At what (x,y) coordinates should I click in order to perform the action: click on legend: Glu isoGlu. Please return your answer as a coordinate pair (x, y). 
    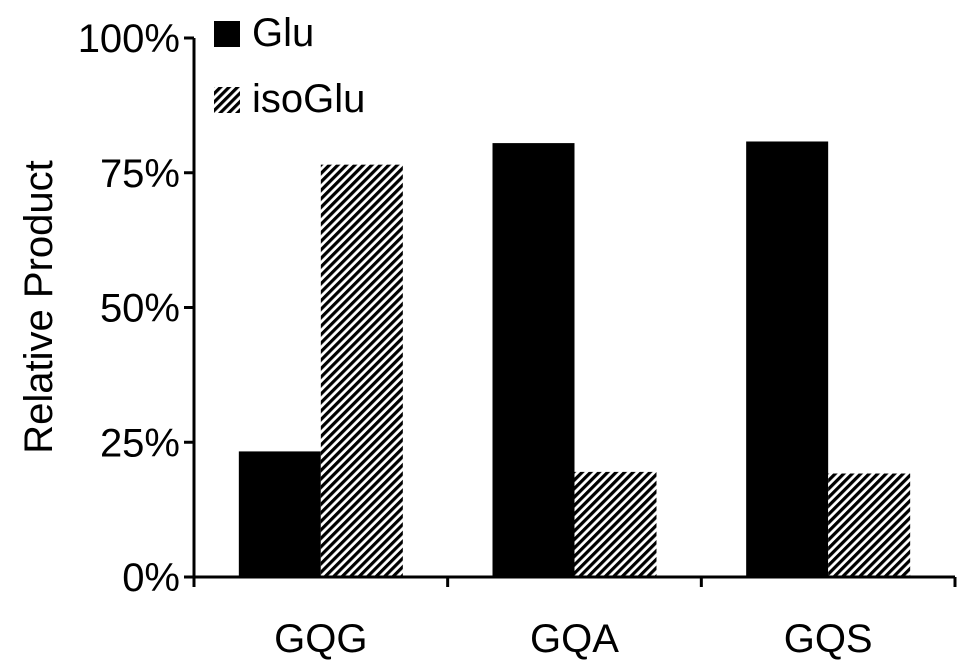
    Looking at the image, I should click on (289, 66).